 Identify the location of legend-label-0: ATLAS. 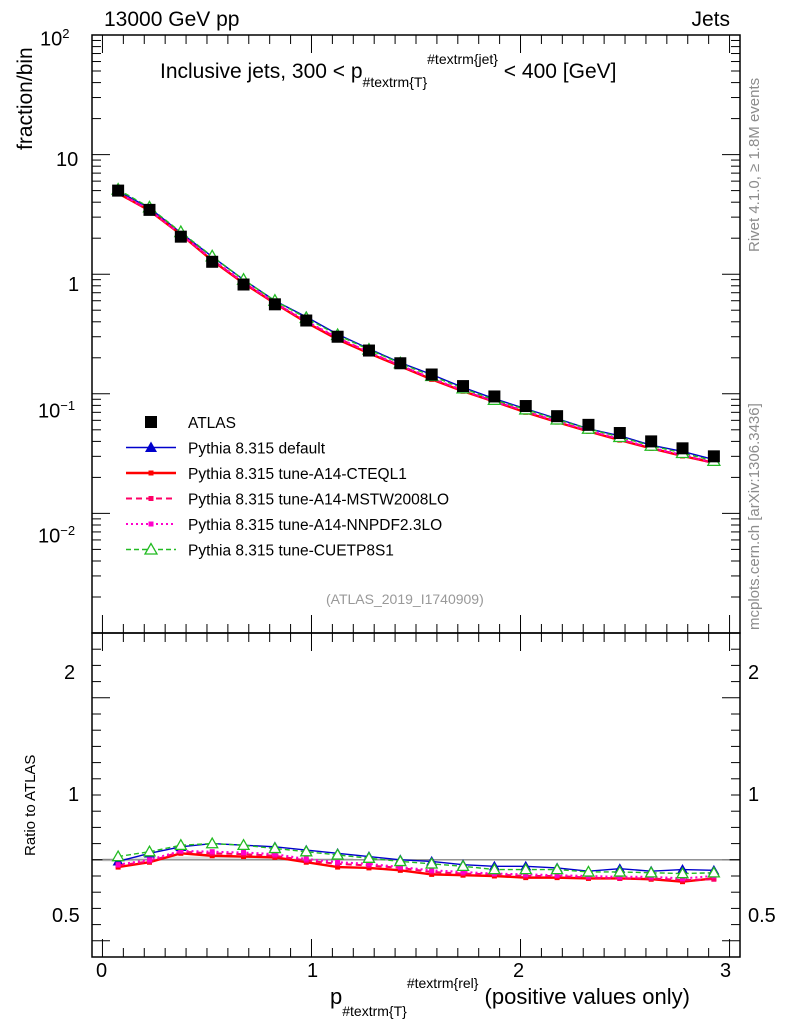
(212, 423).